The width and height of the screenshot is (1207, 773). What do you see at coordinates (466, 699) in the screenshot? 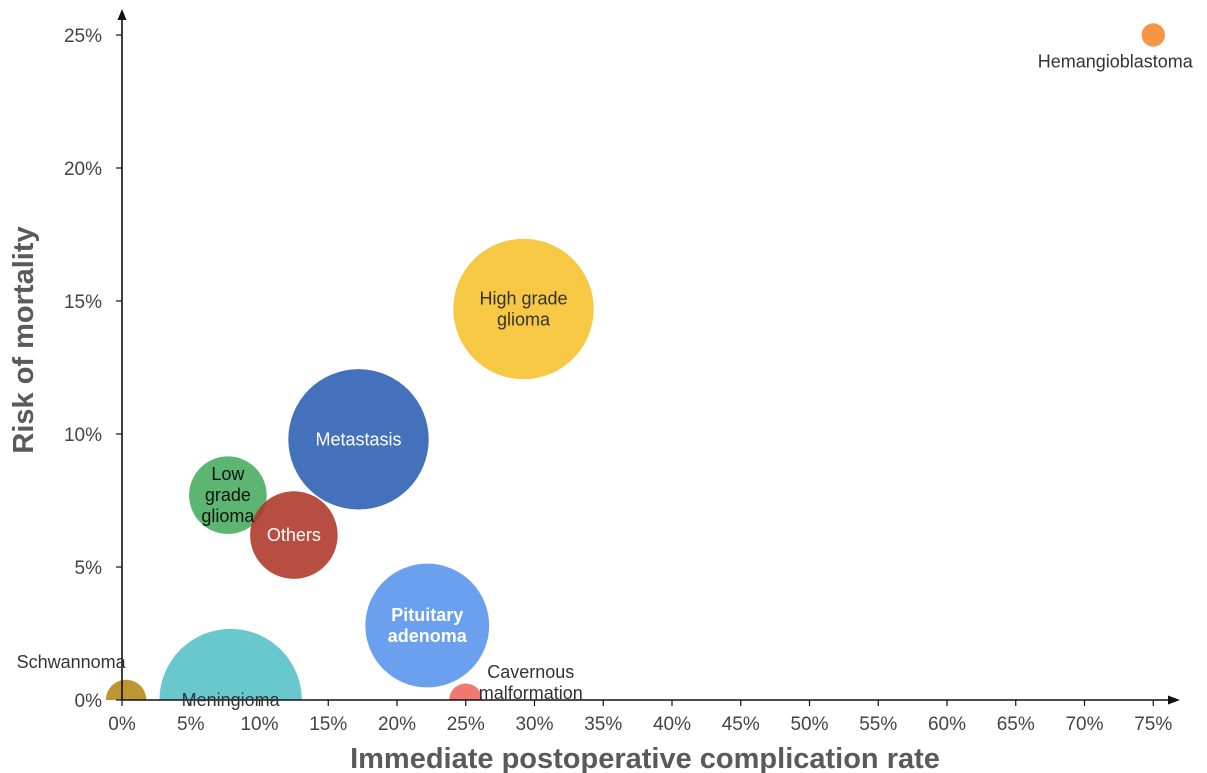
I see `bubble-cavernous-malformation` at bounding box center [466, 699].